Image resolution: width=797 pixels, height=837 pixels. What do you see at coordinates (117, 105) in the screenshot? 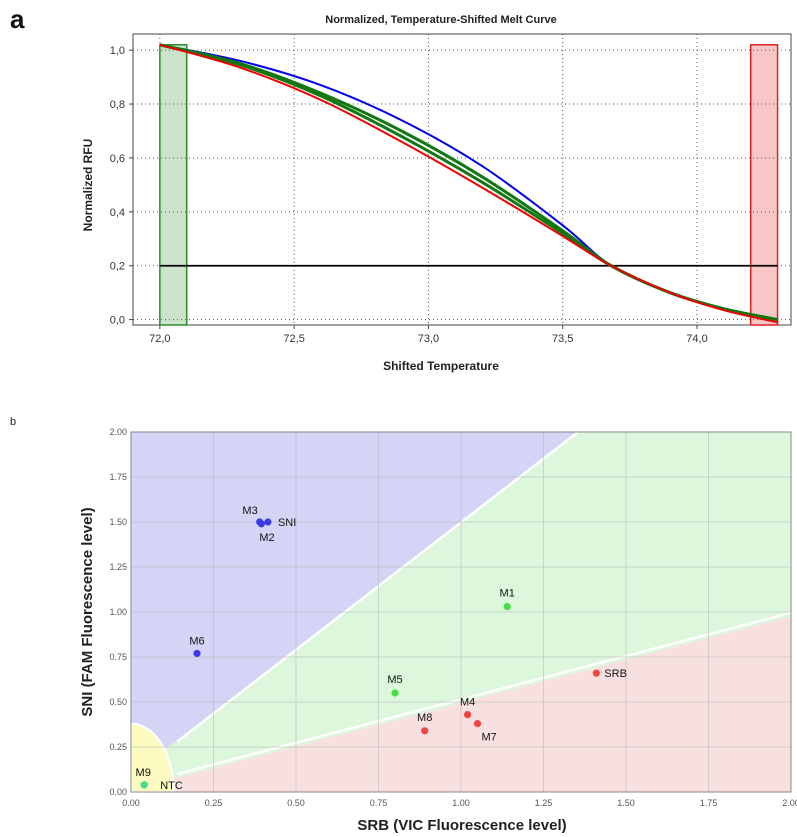
I see `chart-a-y-tick-label: 0,8` at bounding box center [117, 105].